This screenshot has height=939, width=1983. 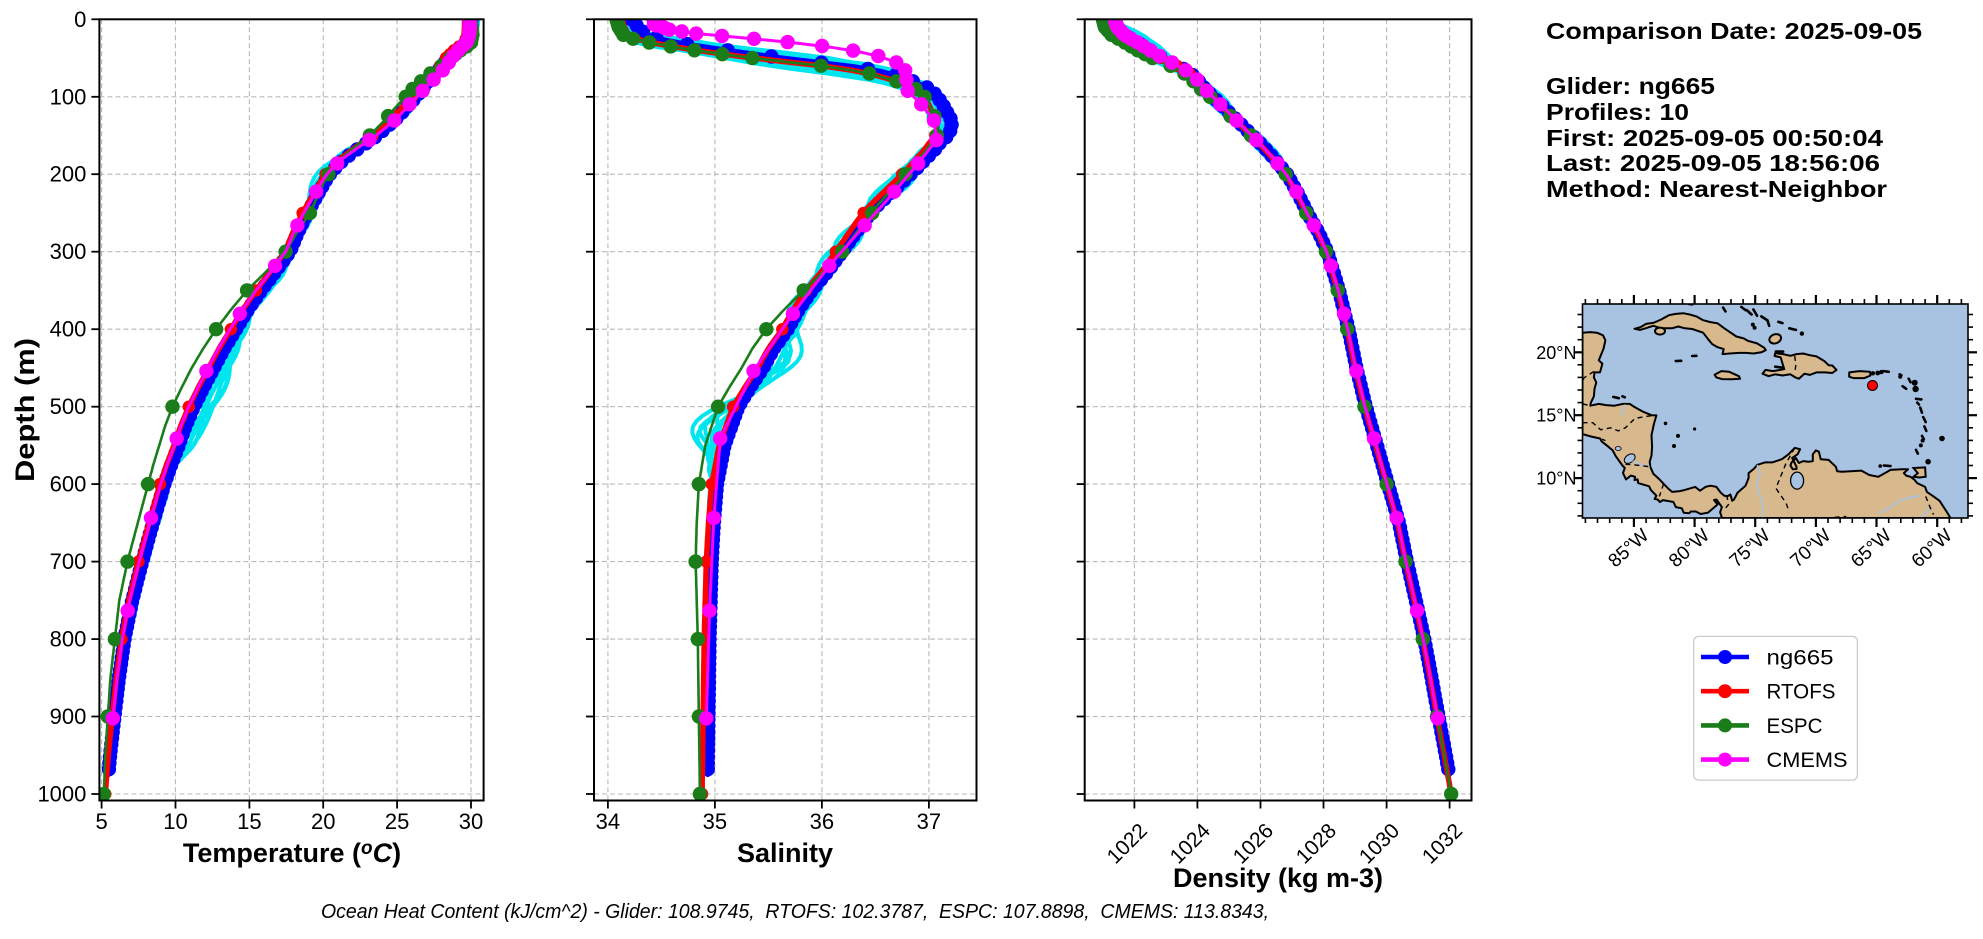 I want to click on svg-text: 20°N, so click(x=1556, y=353).